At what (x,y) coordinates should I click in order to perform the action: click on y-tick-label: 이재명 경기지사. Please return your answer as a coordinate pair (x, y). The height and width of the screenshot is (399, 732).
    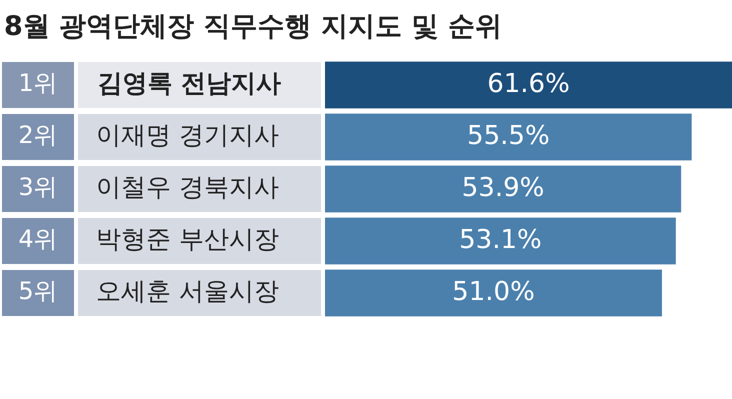
    Looking at the image, I should click on (179, 135).